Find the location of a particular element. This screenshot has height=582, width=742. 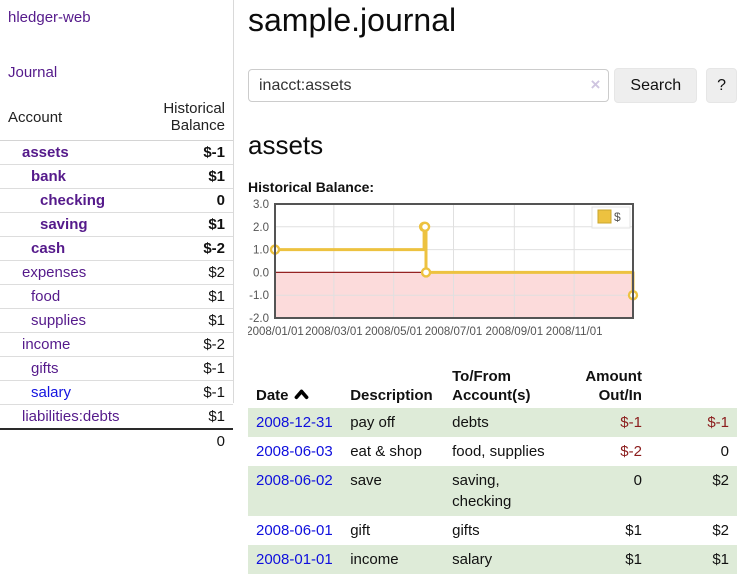

transaction-balance: $1 is located at coordinates (720, 559).